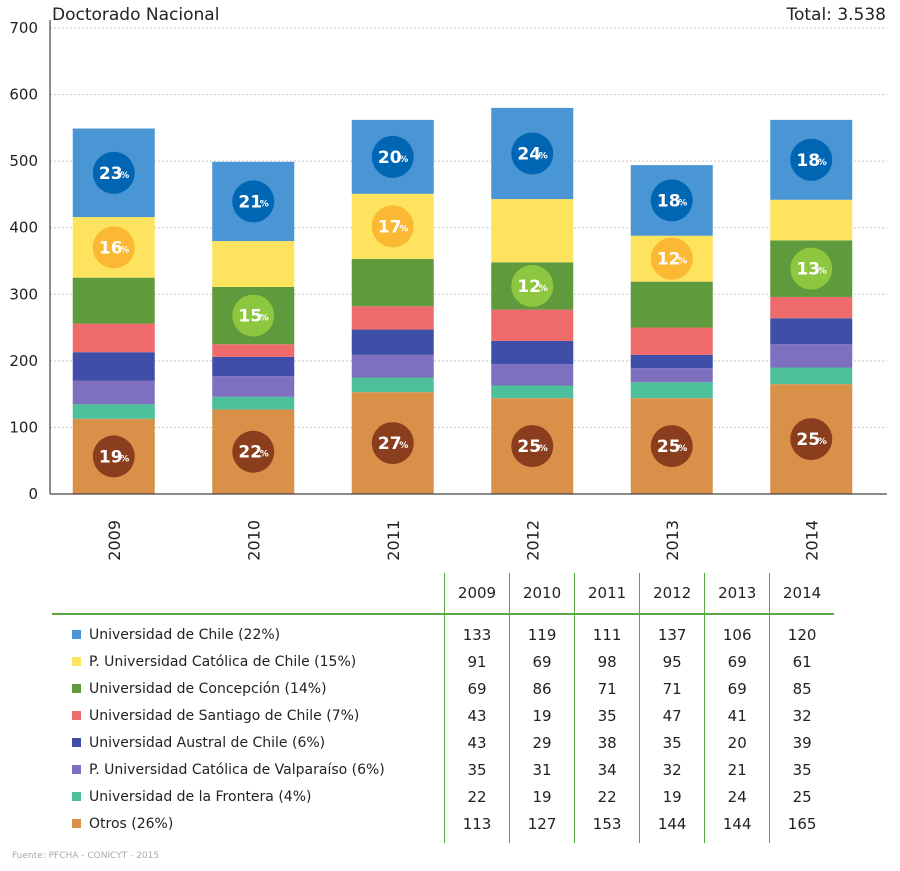 The image size is (900, 871). I want to click on percent-badge-value: 21, so click(250, 202).